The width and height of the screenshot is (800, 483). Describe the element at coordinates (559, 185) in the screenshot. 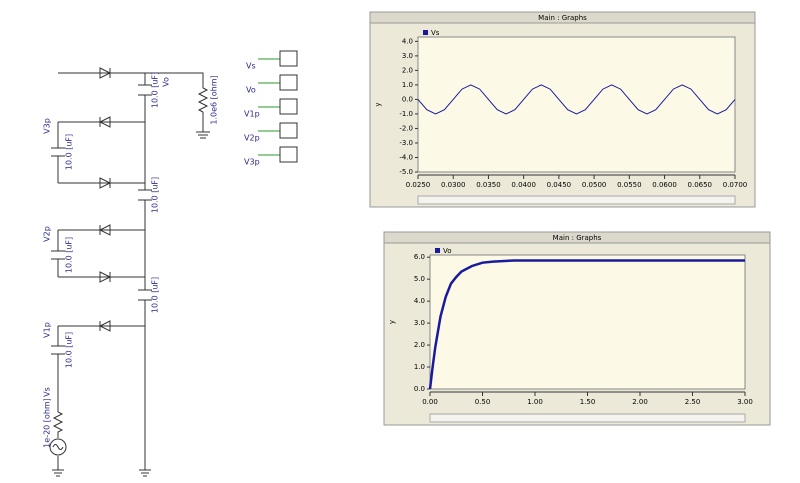

I see `x-tick-label: 0.0450` at that location.